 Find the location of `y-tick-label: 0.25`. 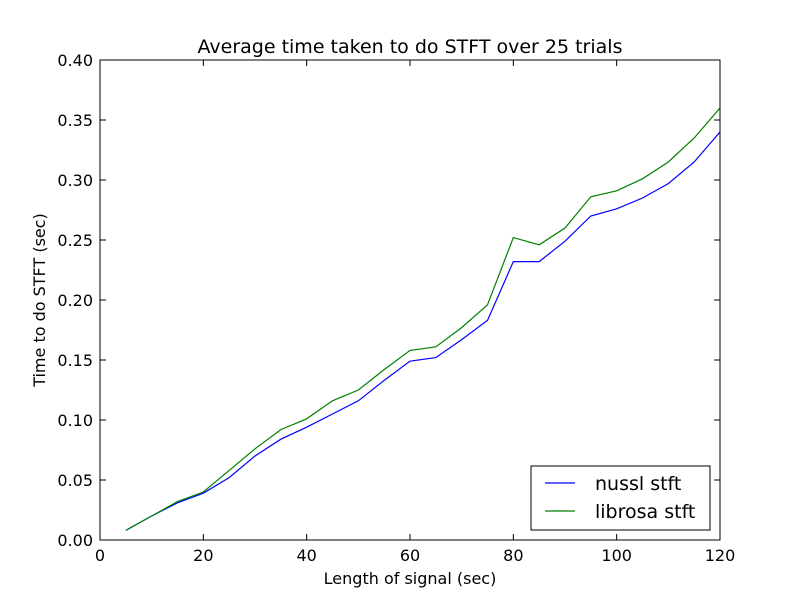

y-tick-label: 0.25 is located at coordinates (75, 240).